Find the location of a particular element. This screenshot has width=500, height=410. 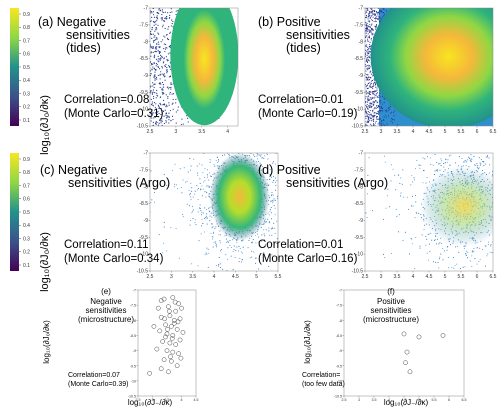

x-tick-label: 6.5 is located at coordinates (493, 132).